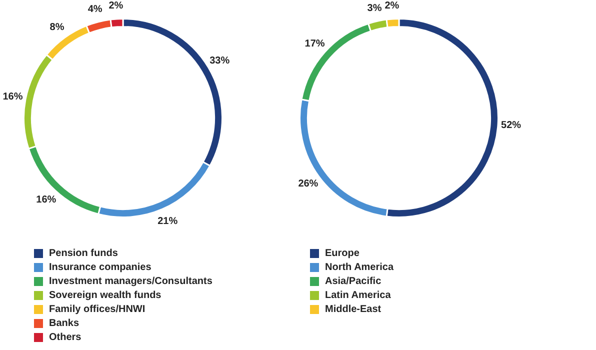 This screenshot has width=596, height=350. Describe the element at coordinates (83, 253) in the screenshot. I see `legend-label: Pension funds` at that location.